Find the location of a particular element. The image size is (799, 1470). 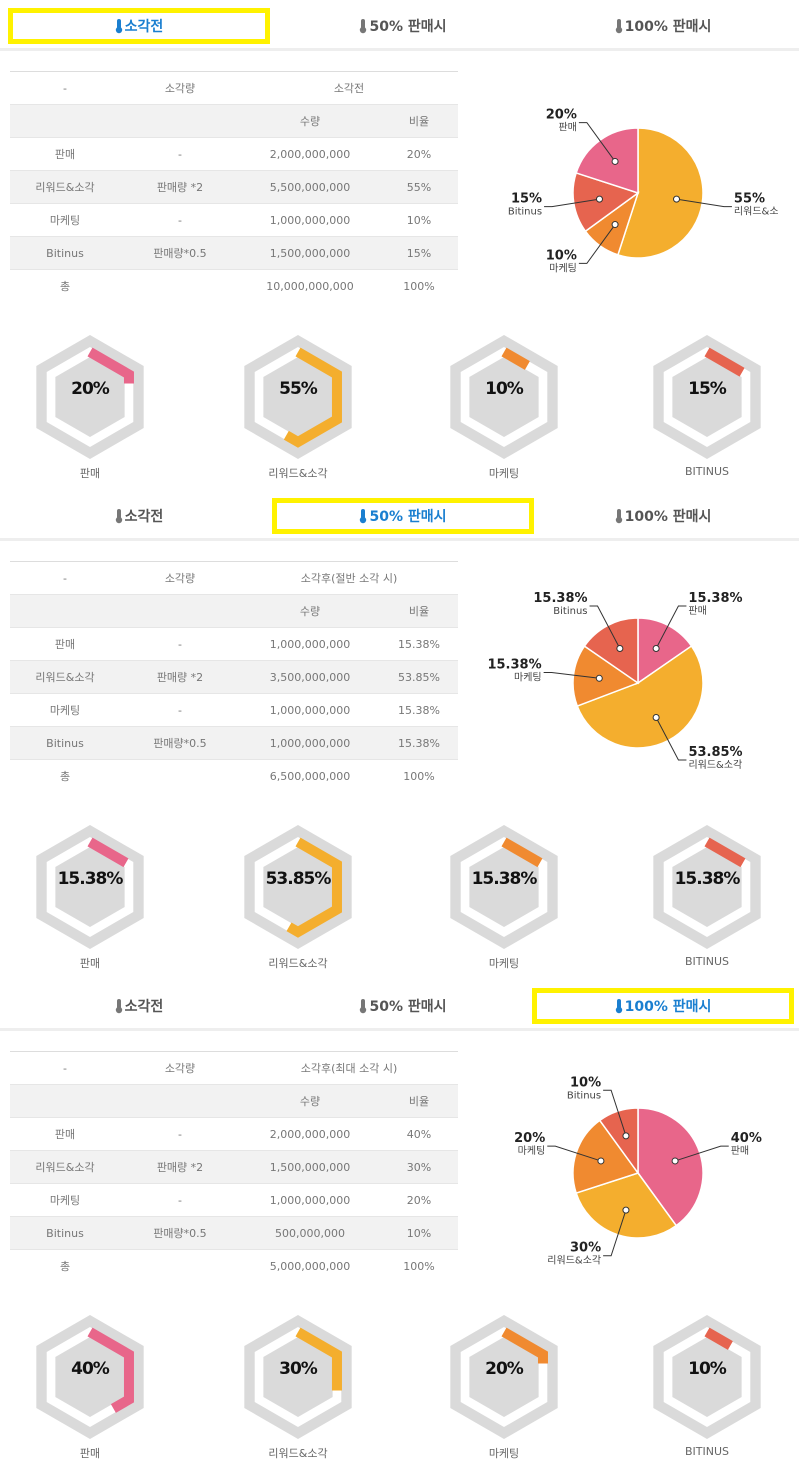

hex-value: 30% is located at coordinates (298, 1369).